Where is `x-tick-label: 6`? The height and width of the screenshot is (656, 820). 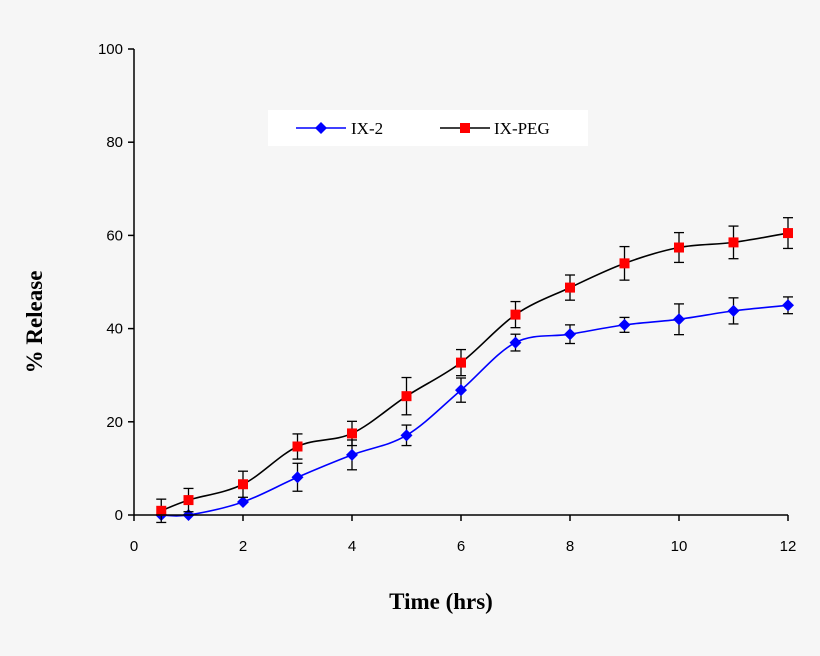 x-tick-label: 6 is located at coordinates (461, 546).